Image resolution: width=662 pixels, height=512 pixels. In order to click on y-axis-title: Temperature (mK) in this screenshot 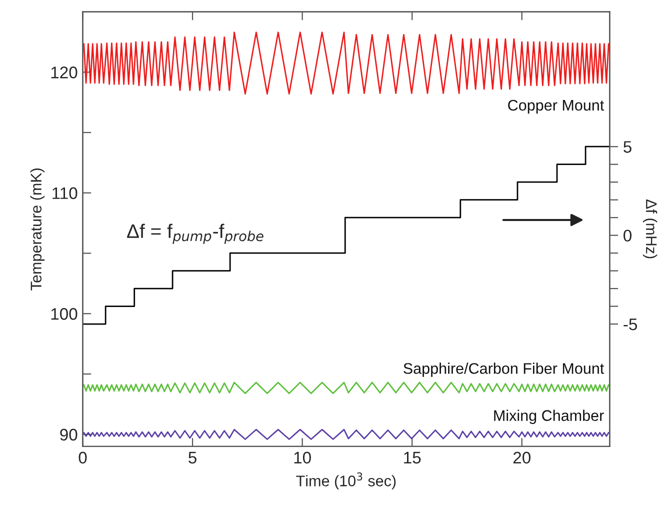, I will do `click(37, 229)`.